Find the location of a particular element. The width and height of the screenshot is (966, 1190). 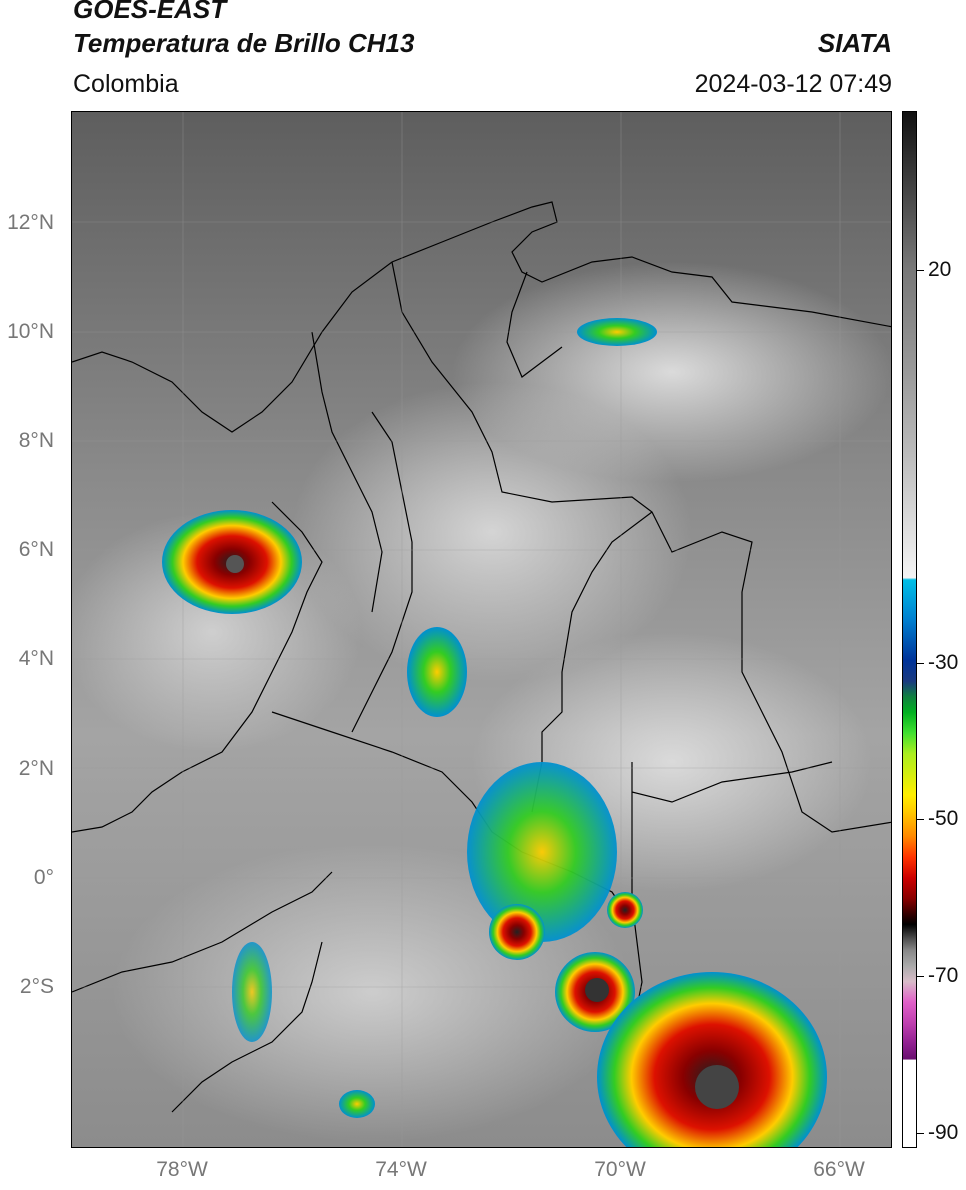

colorbar-label: -30 is located at coordinates (943, 662).